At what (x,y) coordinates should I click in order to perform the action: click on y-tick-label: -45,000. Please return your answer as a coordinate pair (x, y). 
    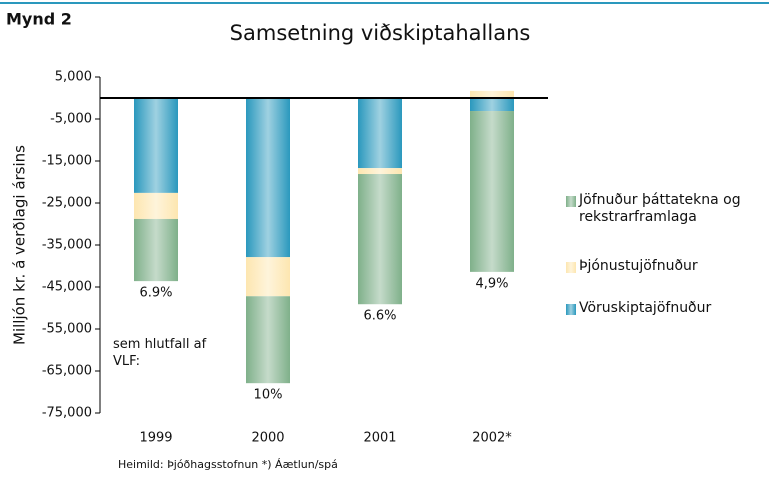
    Looking at the image, I should click on (67, 287).